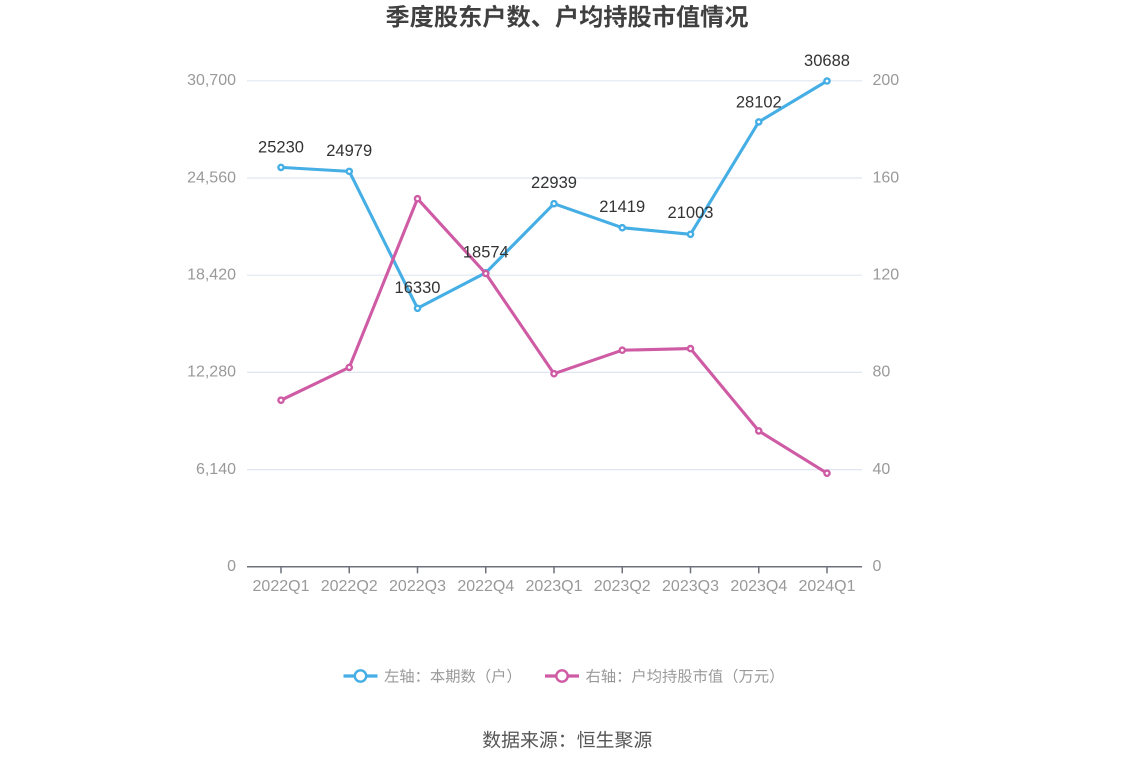  What do you see at coordinates (349, 151) in the screenshot?
I see `svg-text: 24979` at bounding box center [349, 151].